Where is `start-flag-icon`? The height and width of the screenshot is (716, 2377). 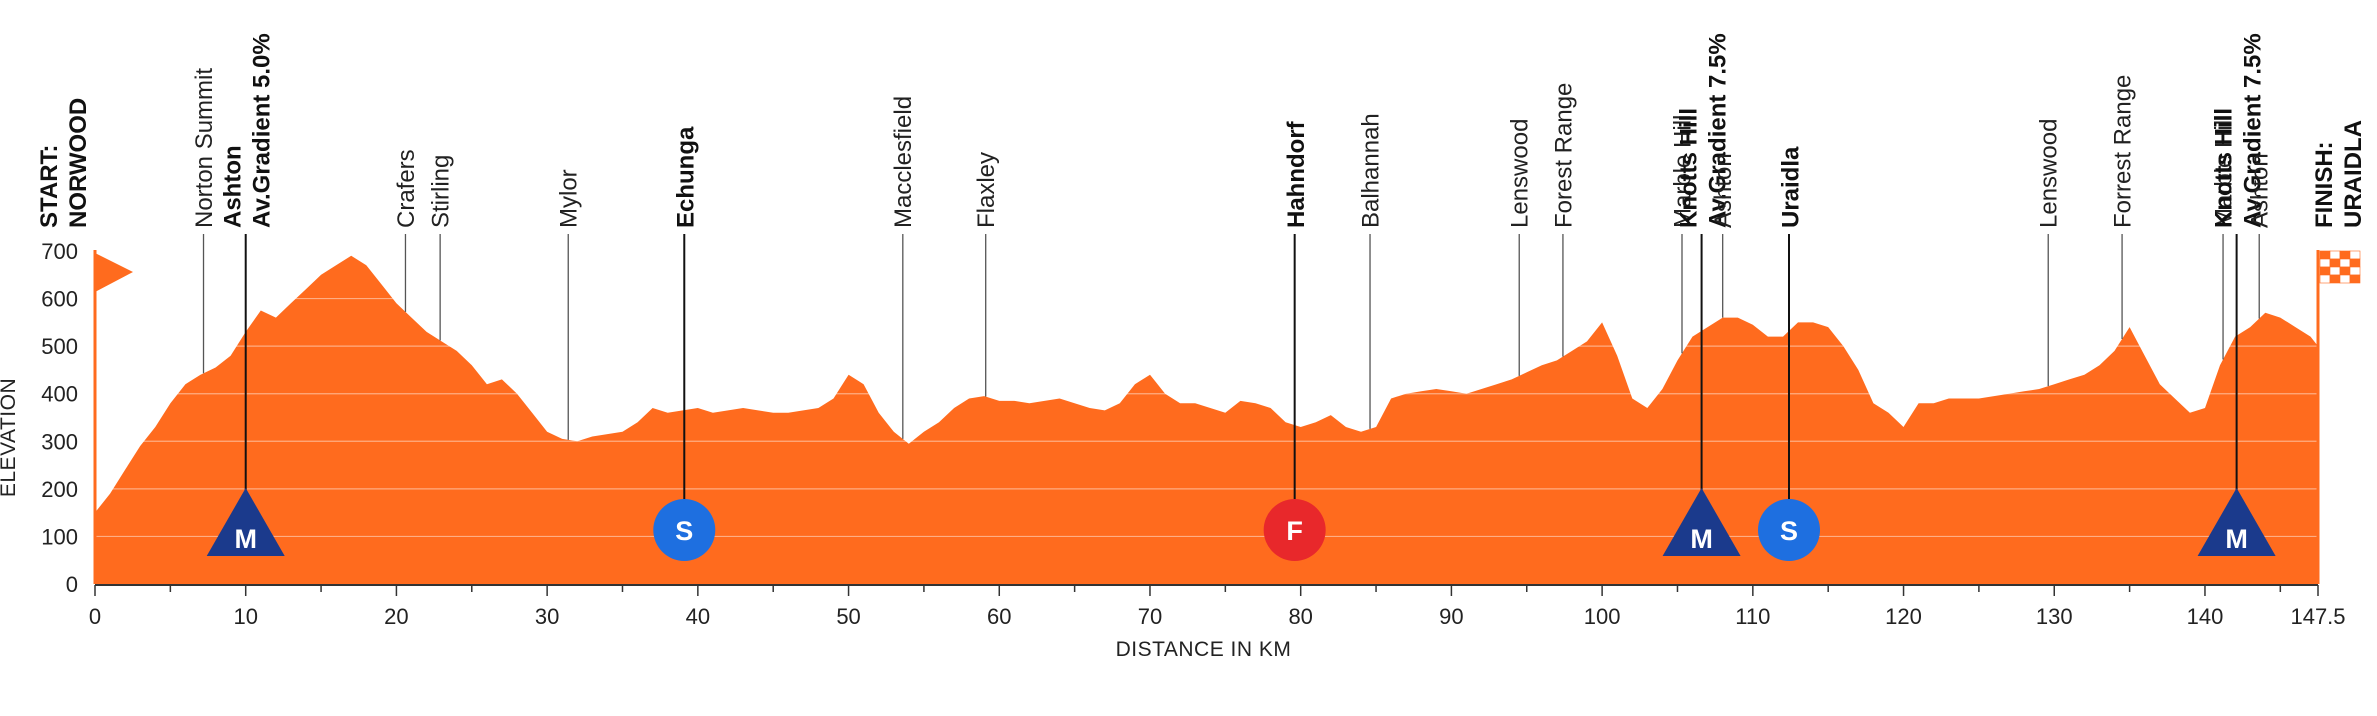
start-flag-icon is located at coordinates (114, 272).